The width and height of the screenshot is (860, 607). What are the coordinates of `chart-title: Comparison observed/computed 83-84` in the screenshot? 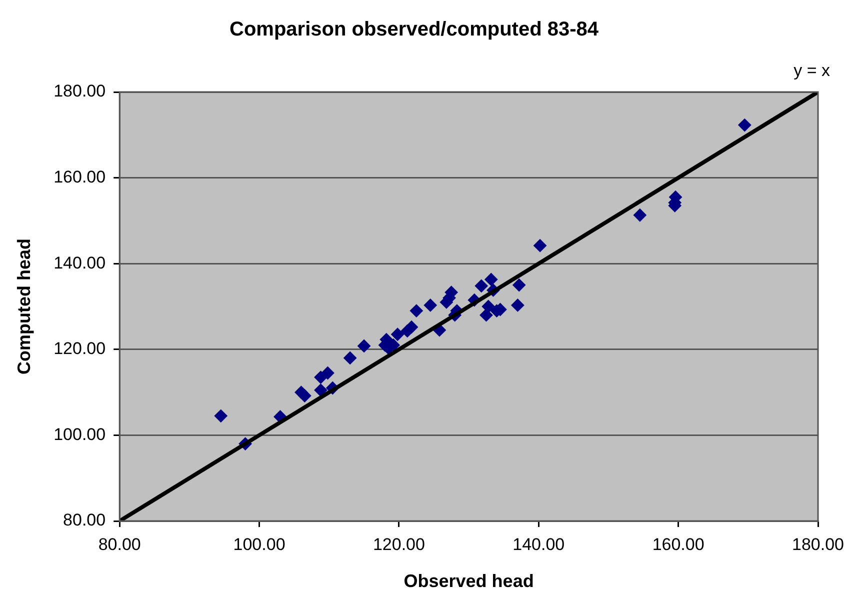 It's located at (415, 29).